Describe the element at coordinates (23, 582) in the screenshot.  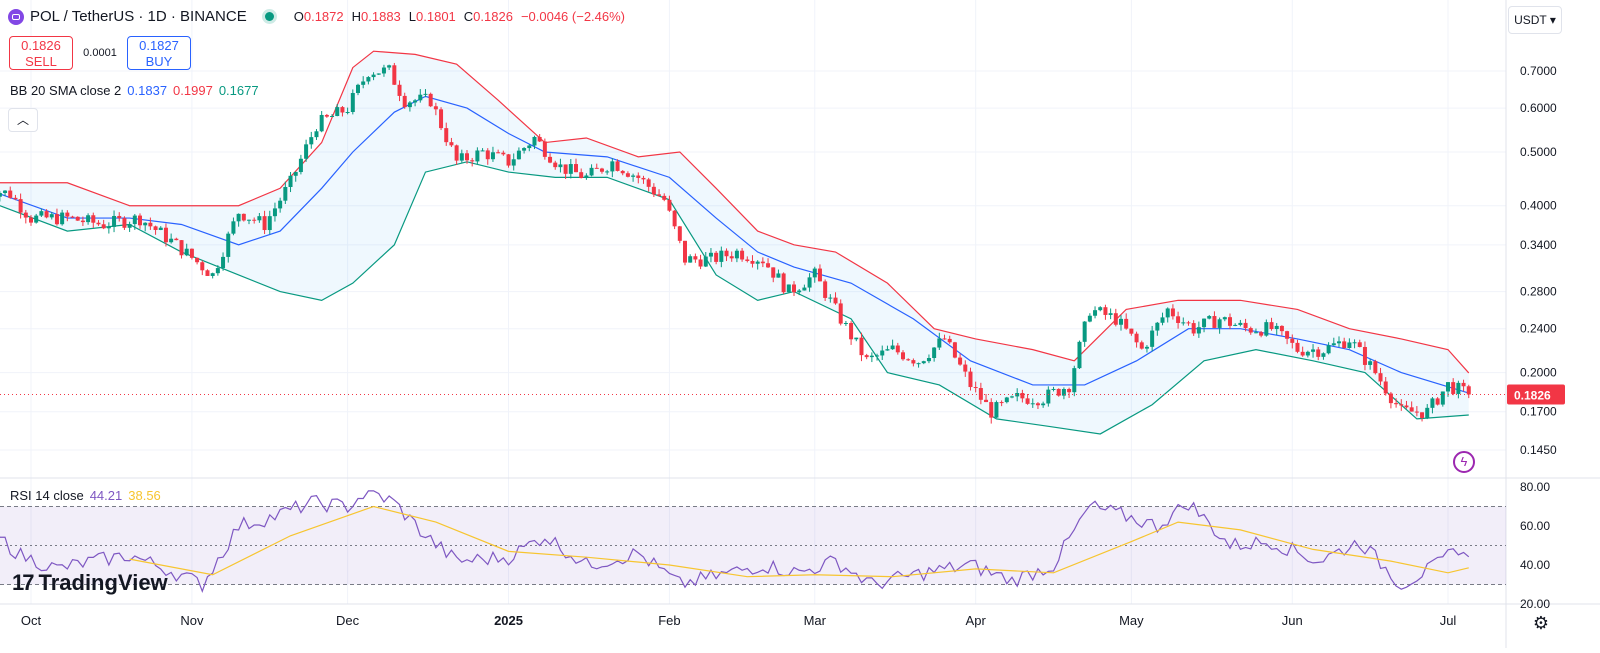
I see `tradingview-mark-icon: 17` at that location.